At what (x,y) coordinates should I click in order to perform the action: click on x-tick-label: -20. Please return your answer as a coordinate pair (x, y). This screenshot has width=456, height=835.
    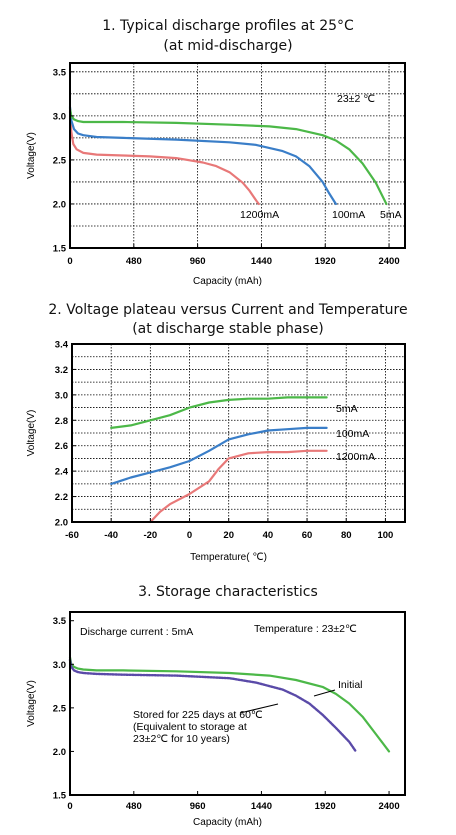
    Looking at the image, I should click on (150, 535).